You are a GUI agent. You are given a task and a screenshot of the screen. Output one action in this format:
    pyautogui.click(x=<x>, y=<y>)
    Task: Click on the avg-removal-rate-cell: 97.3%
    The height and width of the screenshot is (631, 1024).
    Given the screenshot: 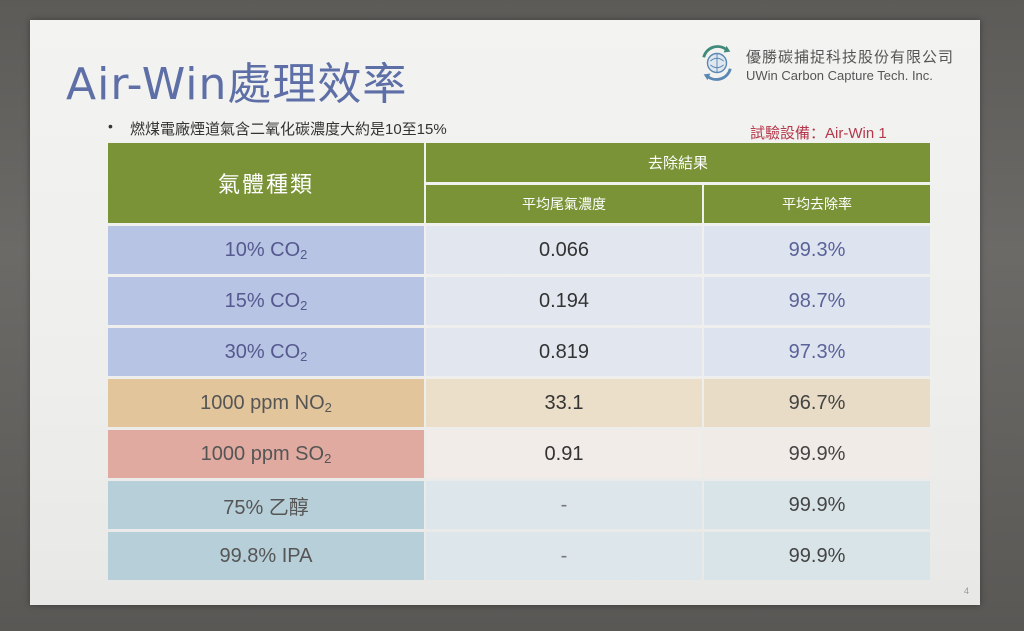 What is the action you would take?
    pyautogui.click(x=817, y=352)
    